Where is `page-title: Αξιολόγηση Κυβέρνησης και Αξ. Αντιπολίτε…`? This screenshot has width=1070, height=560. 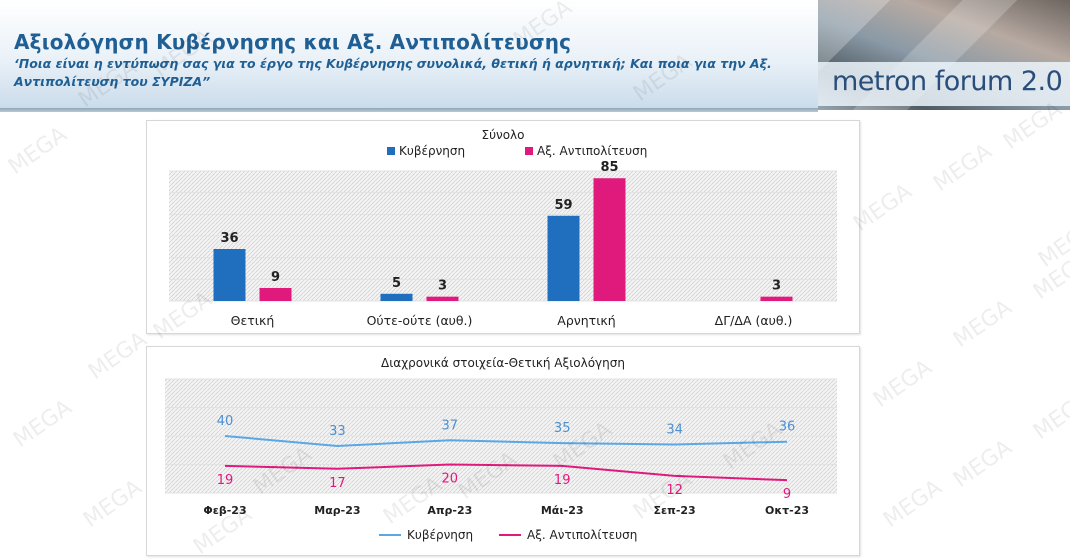 page-title: Αξιολόγηση Κυβέρνησης και Αξ. Αντιπολίτε… is located at coordinates (293, 42).